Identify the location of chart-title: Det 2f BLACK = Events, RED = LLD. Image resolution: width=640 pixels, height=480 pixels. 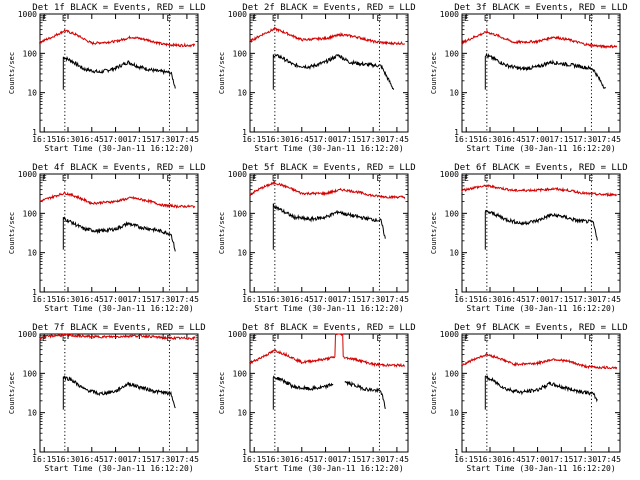
(328, 8).